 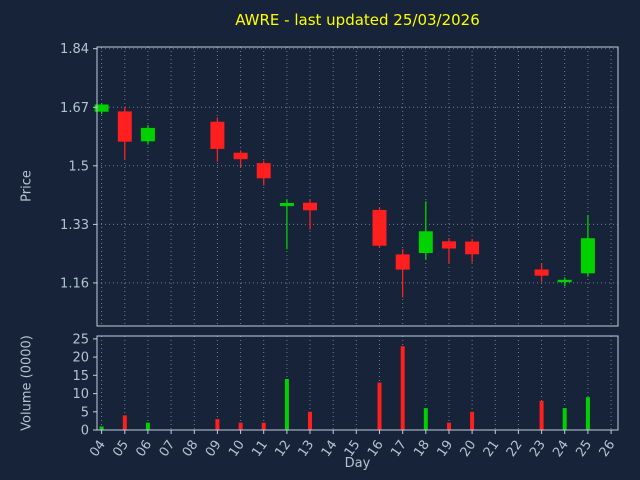 I want to click on volume-ytick-label: 25, so click(x=80, y=339).